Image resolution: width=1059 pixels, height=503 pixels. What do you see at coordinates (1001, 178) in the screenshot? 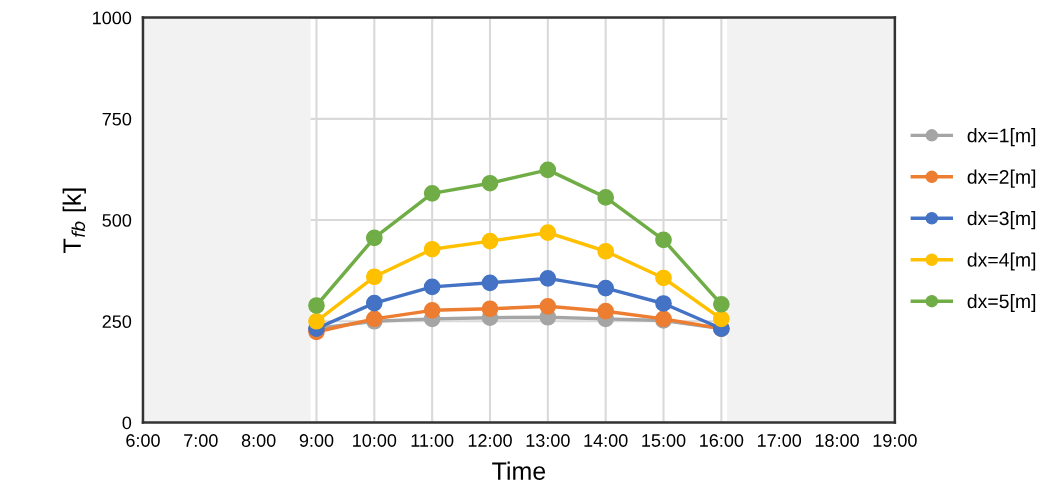
I see `legend-label: dx=2[m]` at bounding box center [1001, 178].